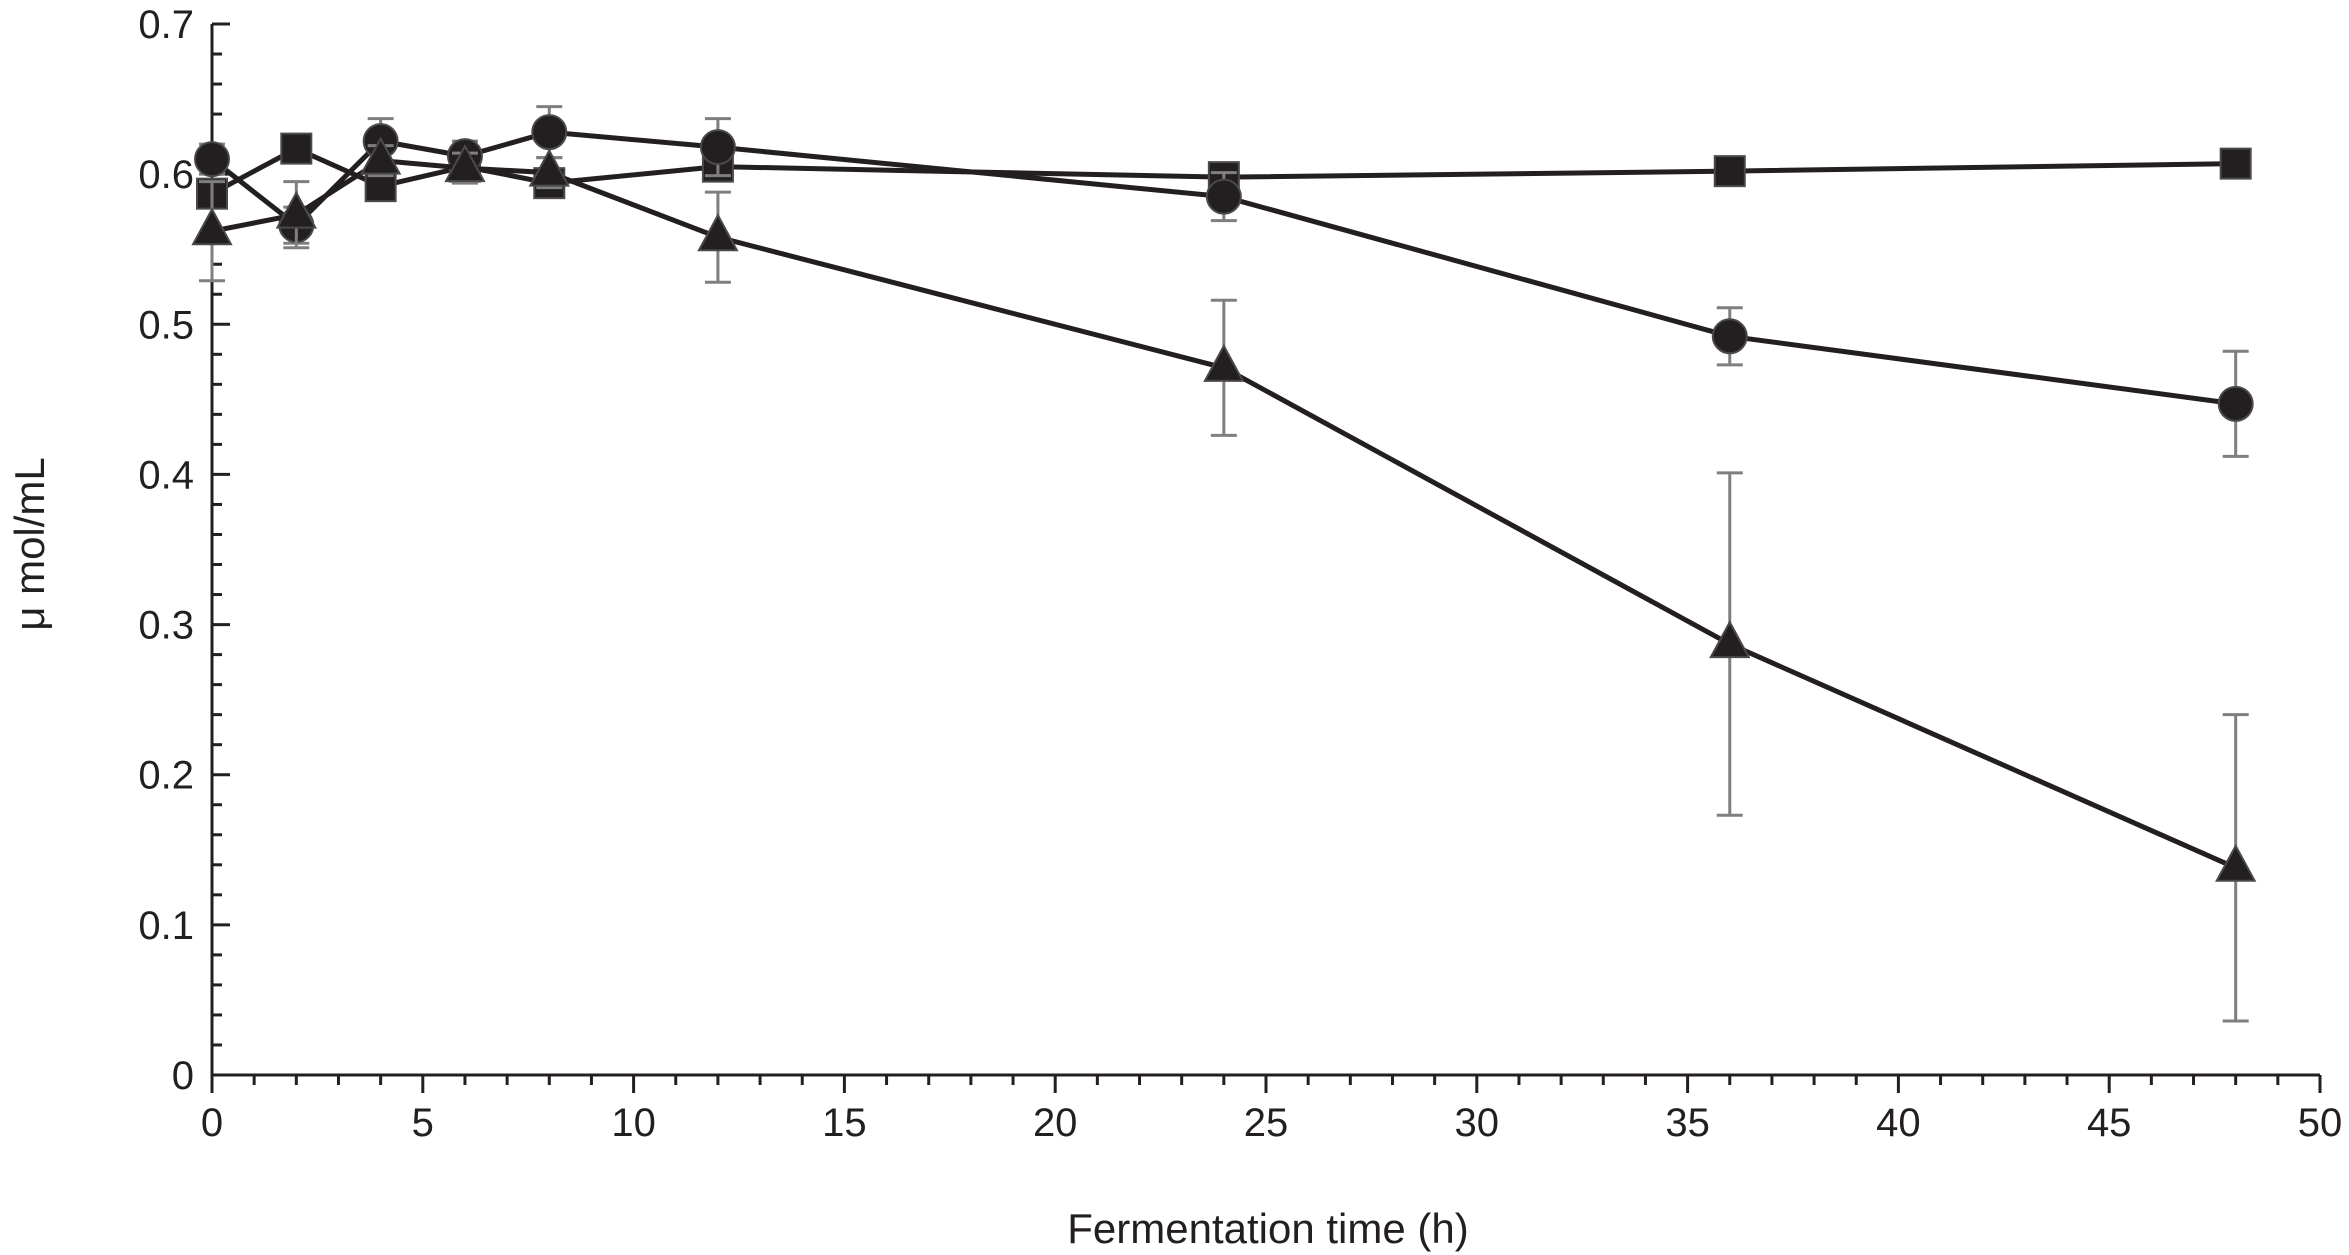 The image size is (2349, 1255). What do you see at coordinates (633, 1123) in the screenshot?
I see `x-tick-label: 10` at bounding box center [633, 1123].